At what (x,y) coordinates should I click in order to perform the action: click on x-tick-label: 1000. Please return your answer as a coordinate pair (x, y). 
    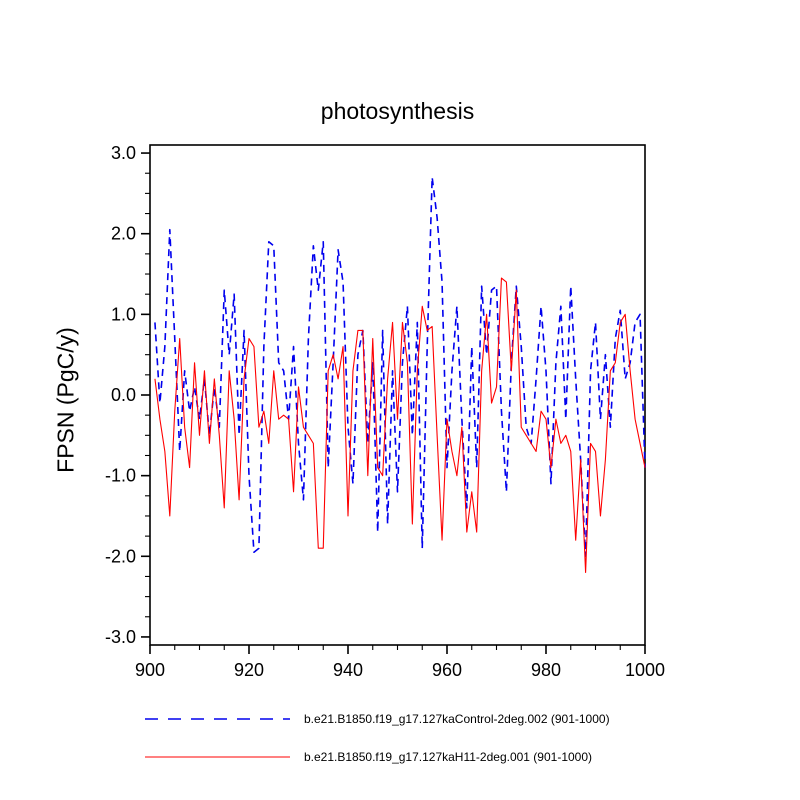
    Looking at the image, I should click on (645, 670).